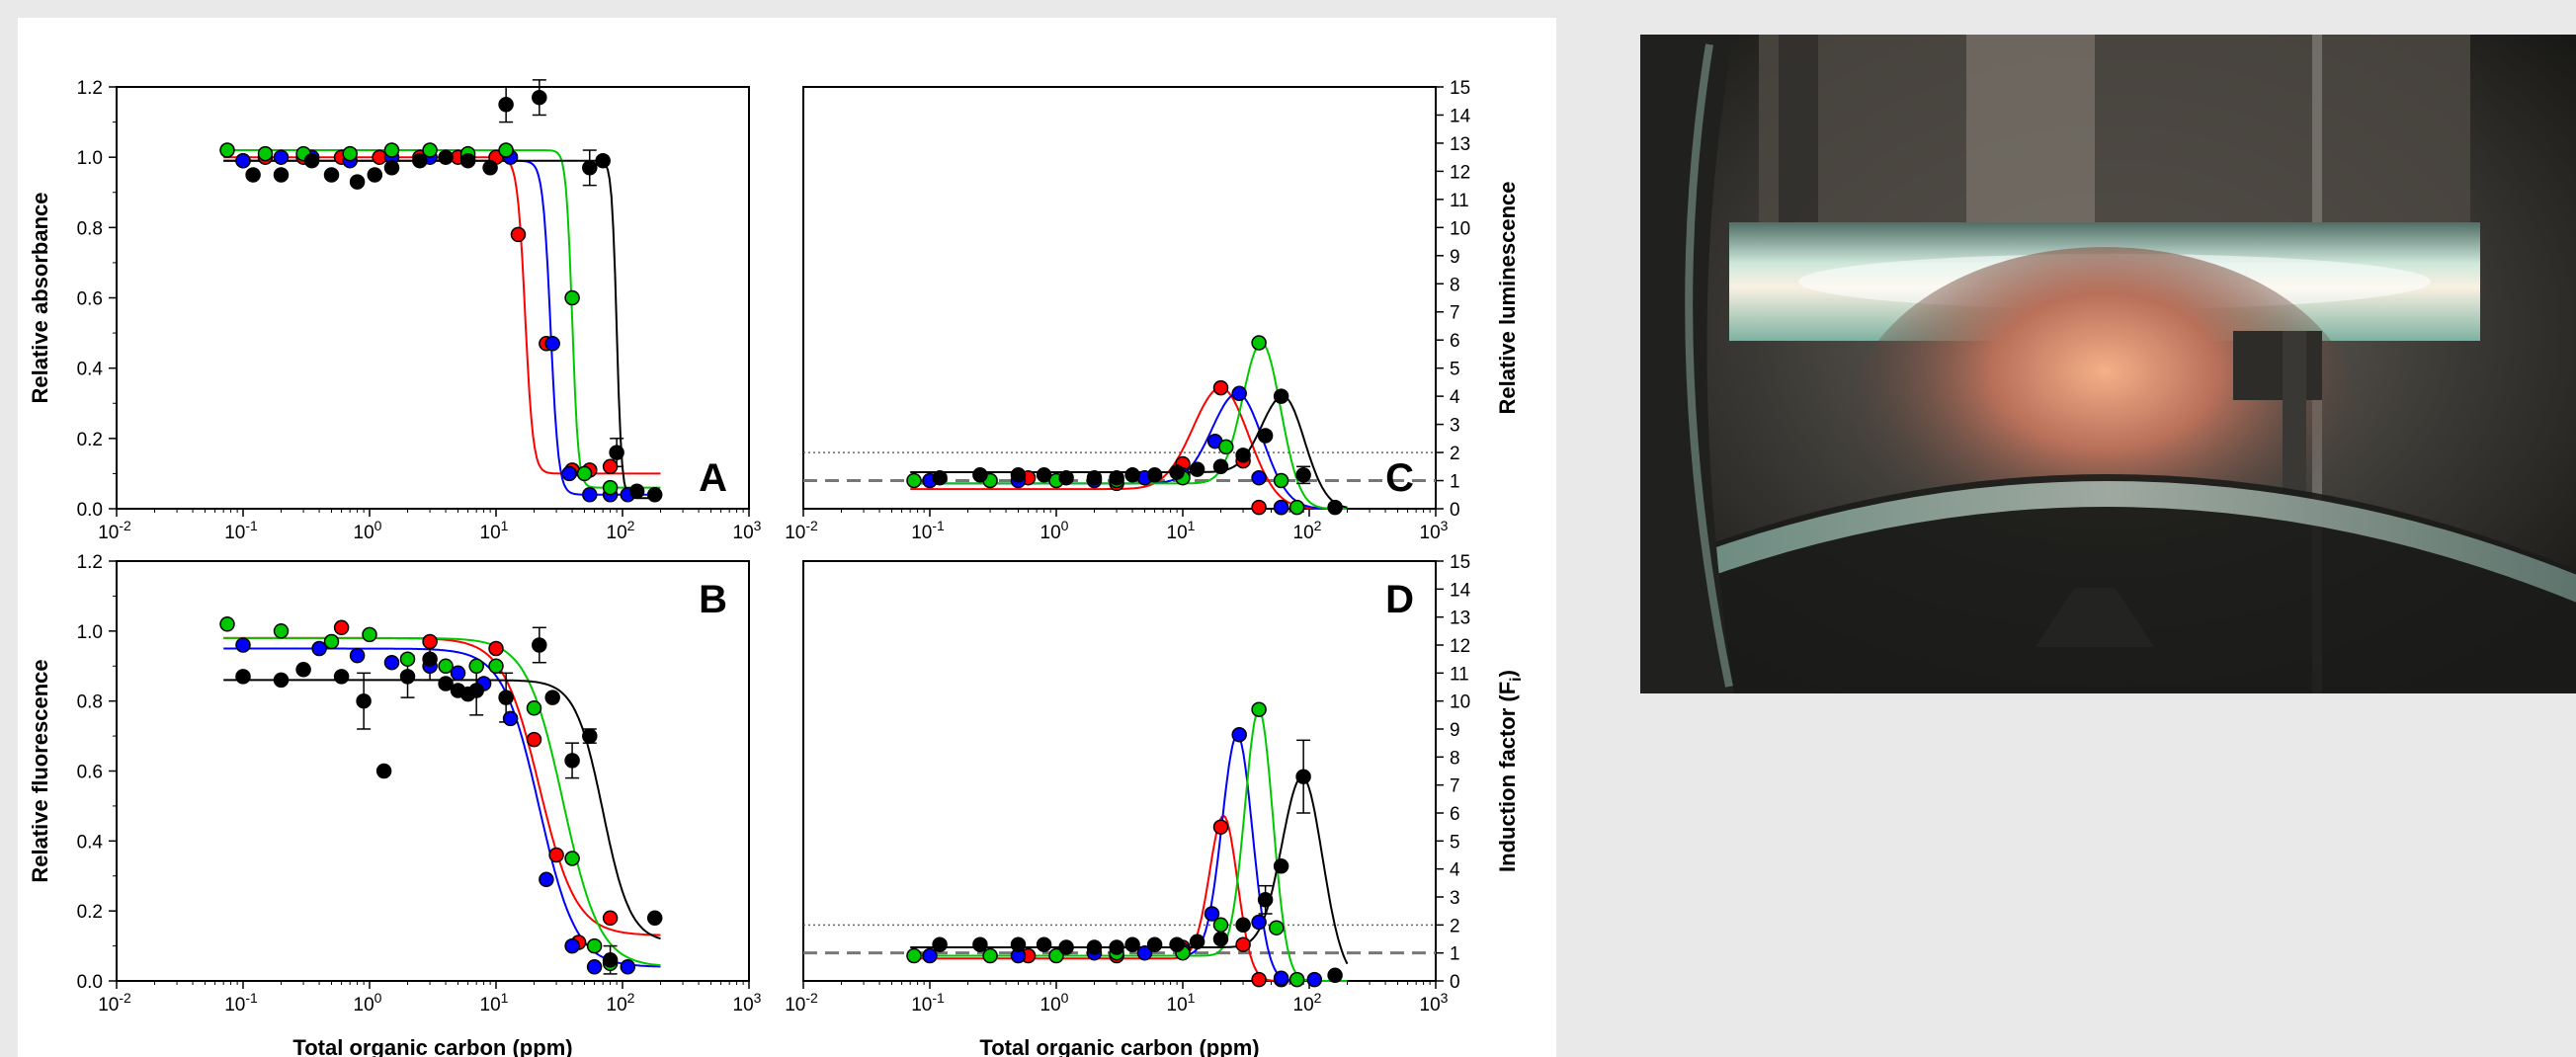 The image size is (2576, 1057). I want to click on panel-letter: B, so click(713, 599).